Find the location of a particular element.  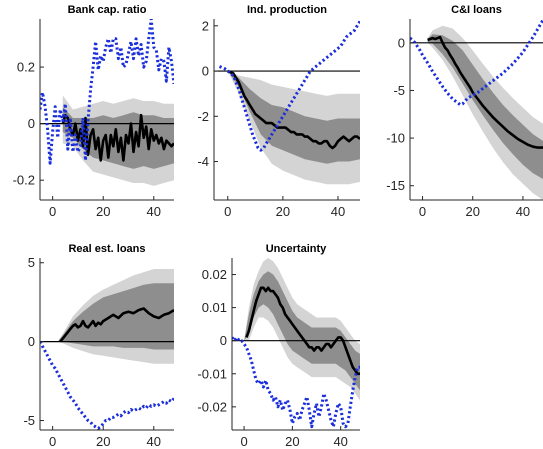

chart-title: Bank cap. ratio is located at coordinates (107, 10).